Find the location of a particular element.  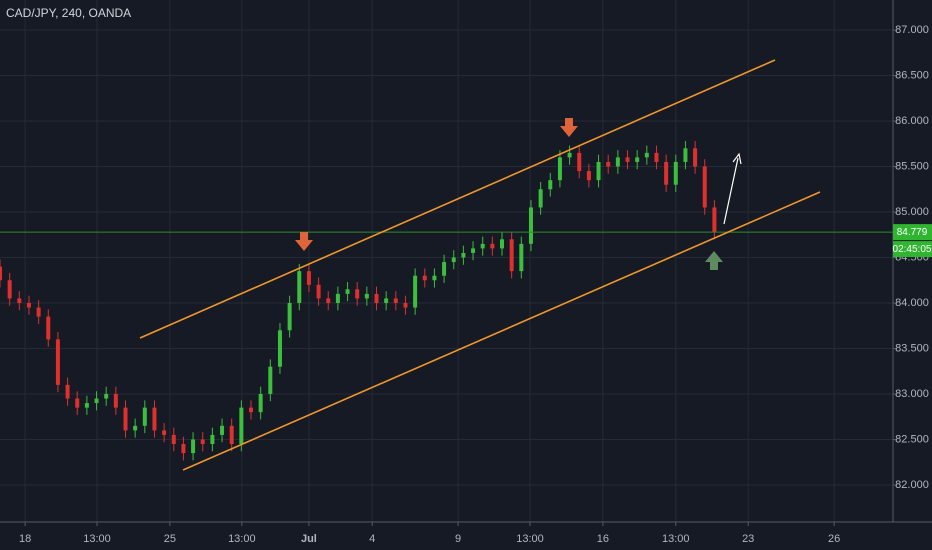

y-tick-label: 84.000 is located at coordinates (912, 303).